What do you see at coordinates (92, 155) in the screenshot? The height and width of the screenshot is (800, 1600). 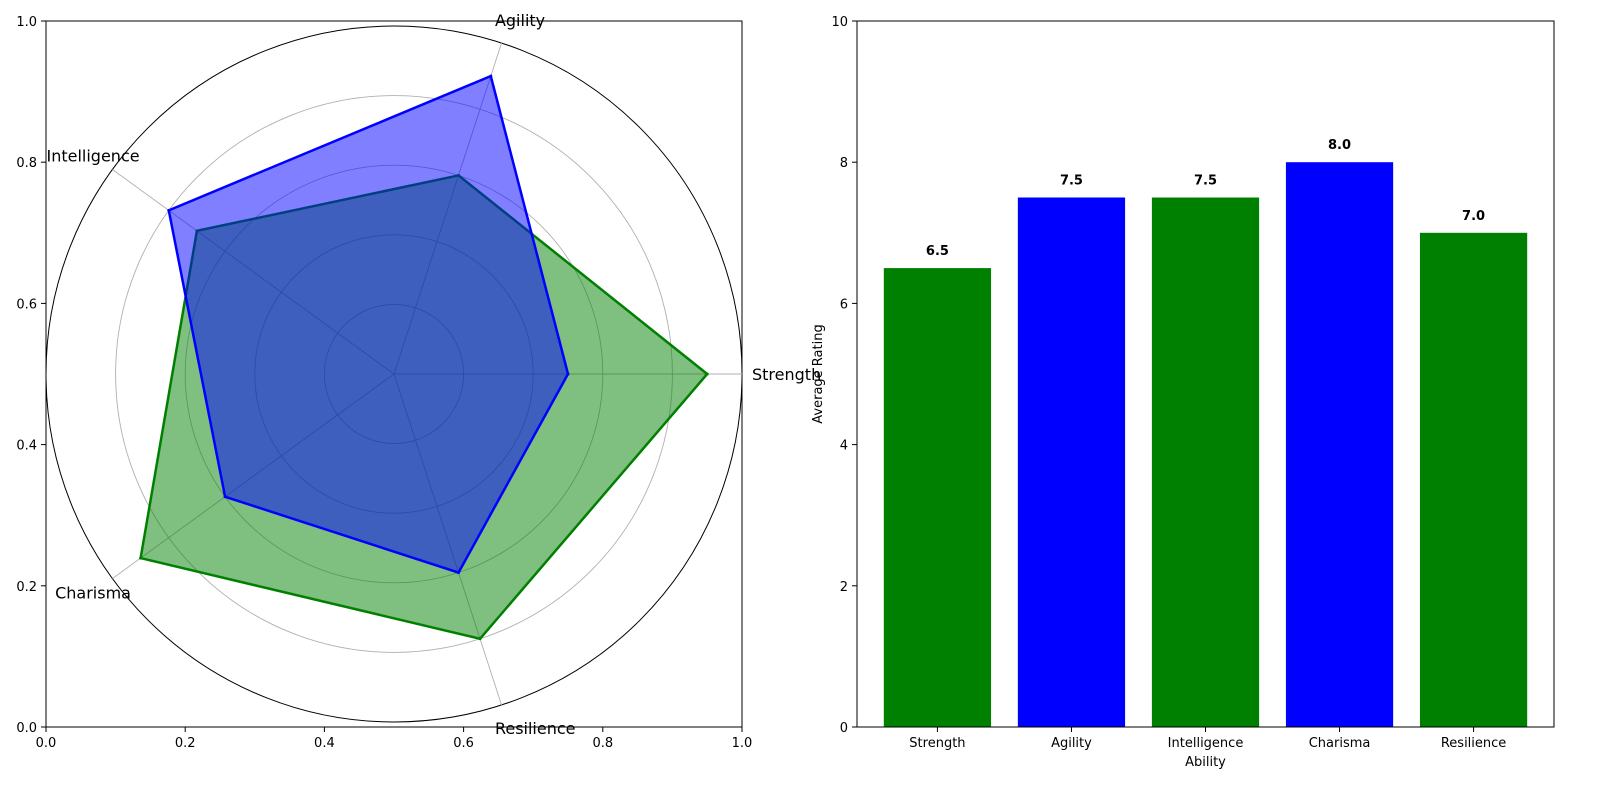 I see `radar-category-label: Intelligence` at bounding box center [92, 155].